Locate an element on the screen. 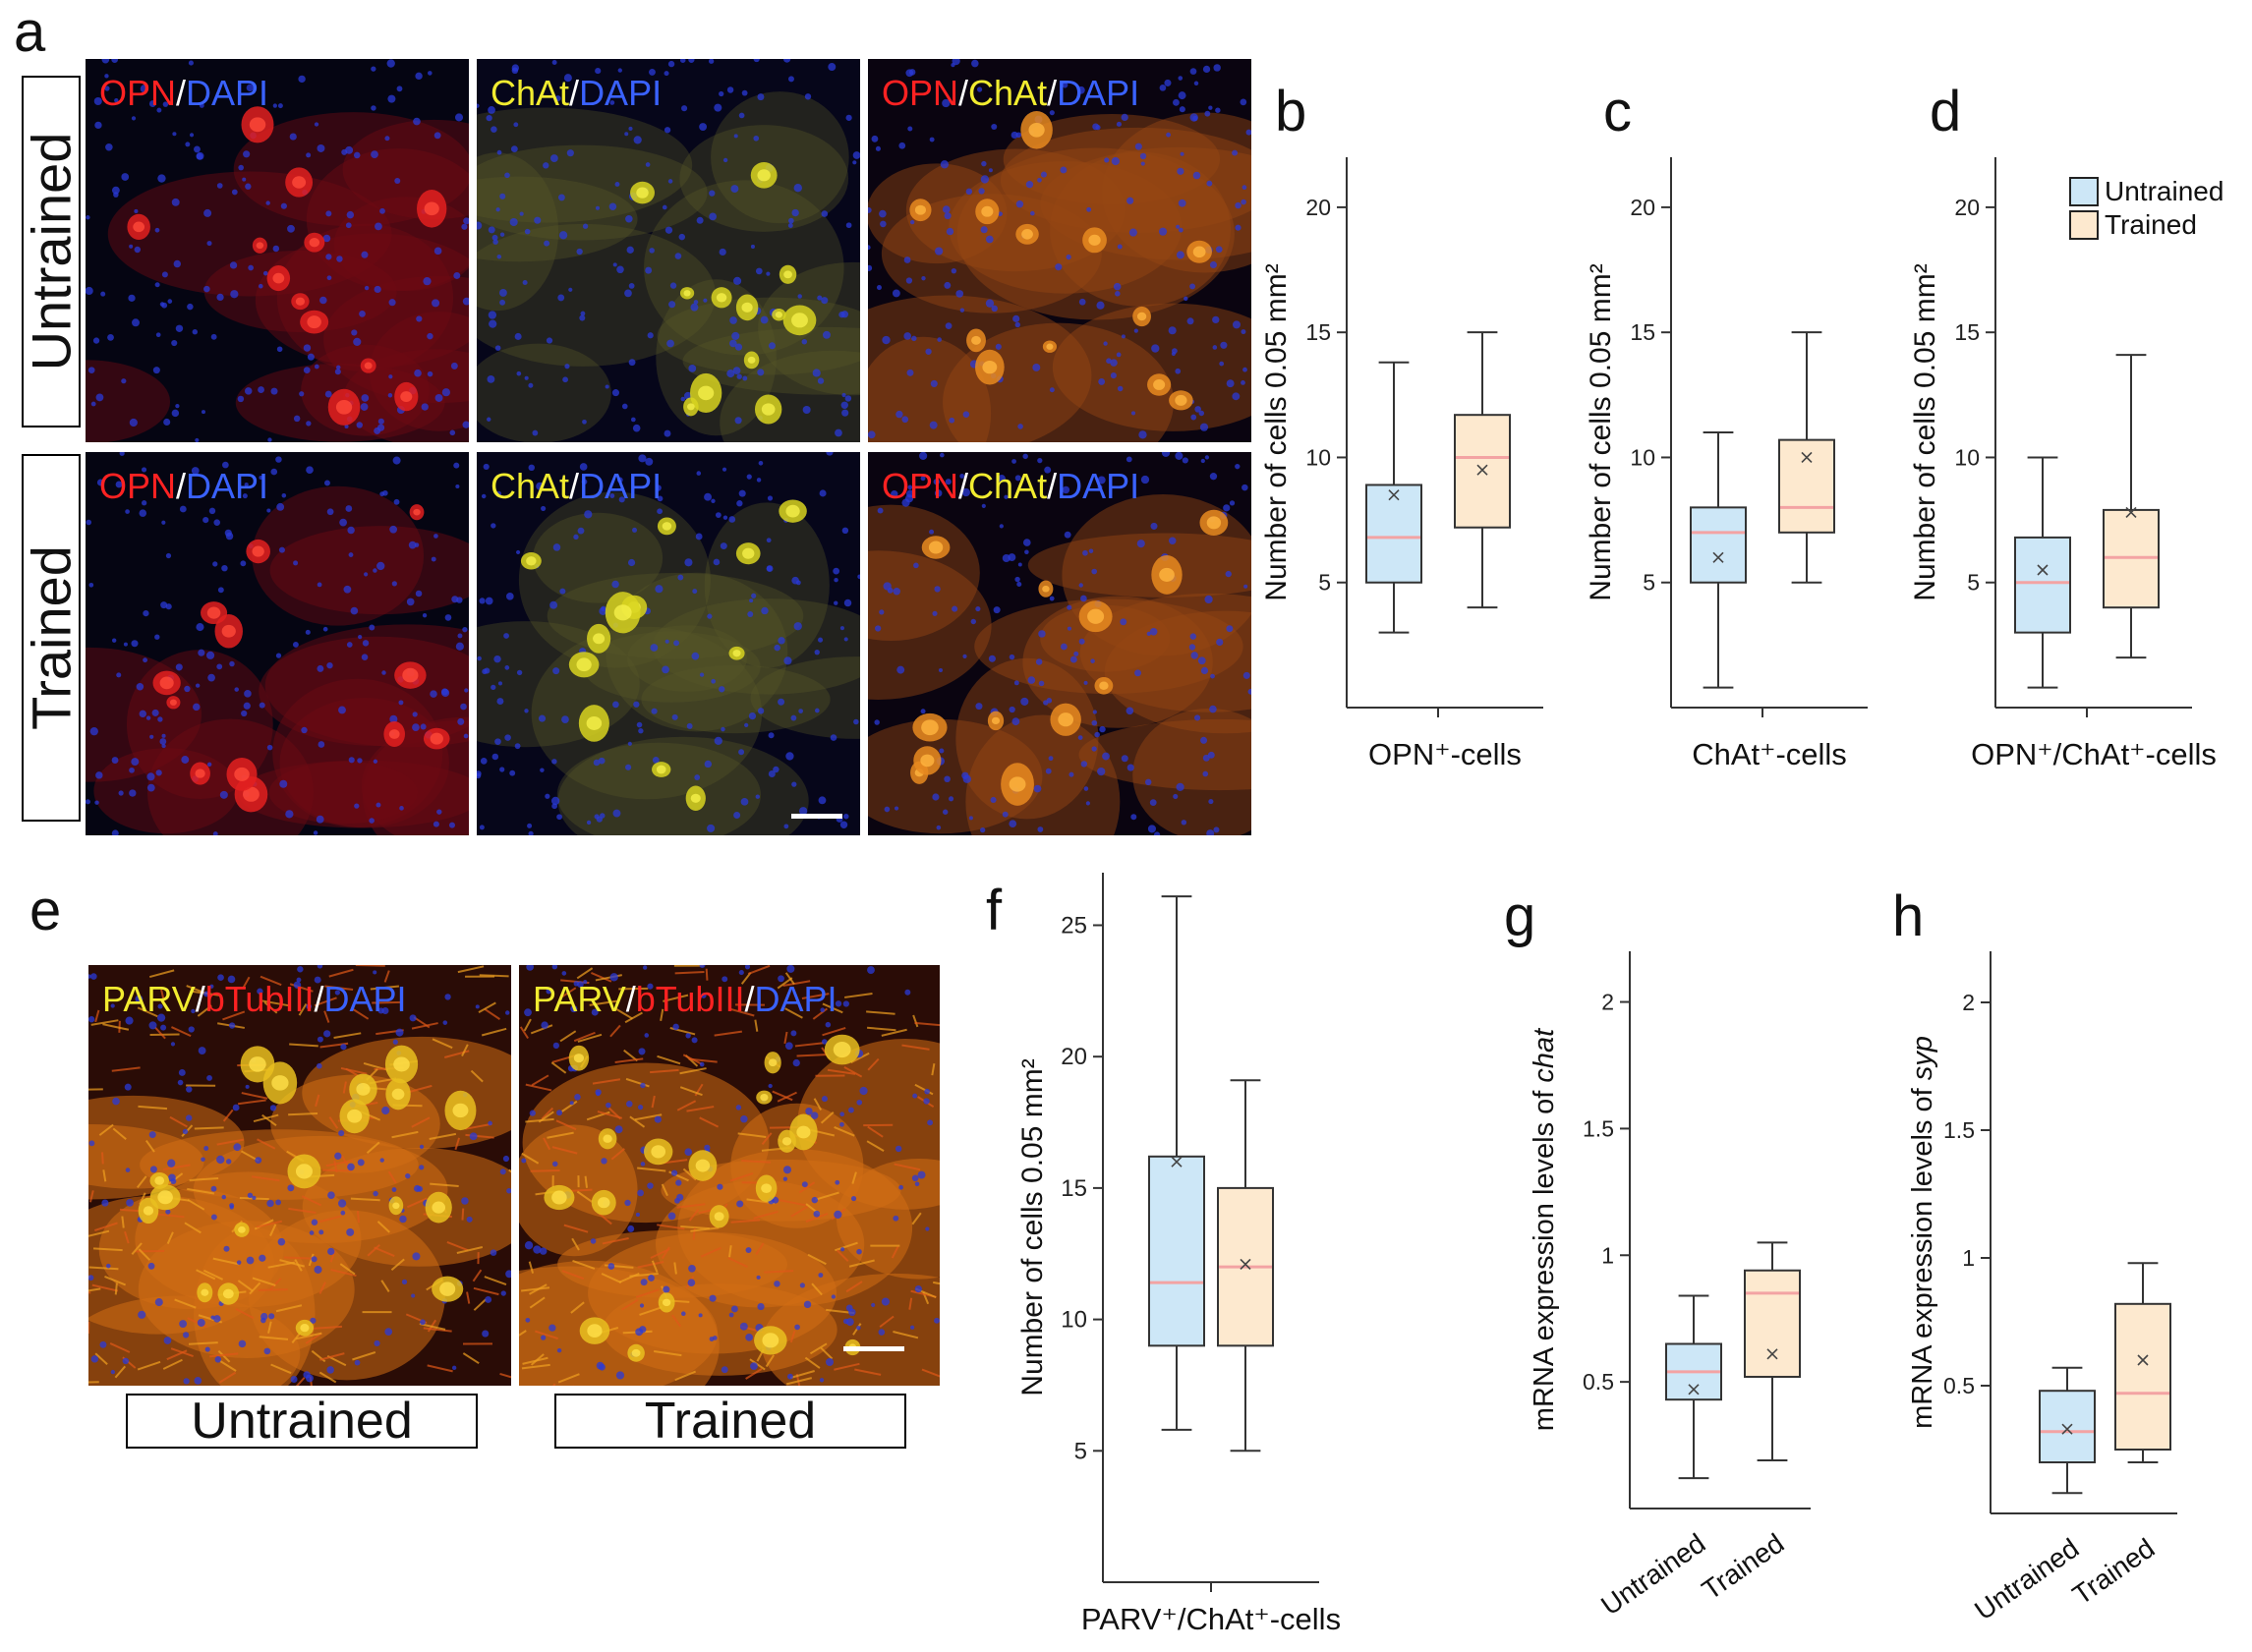 Image resolution: width=2252 pixels, height=1652 pixels. micrograph-trained-parv-btub: PARV/bTubIII/DAPI is located at coordinates (729, 1176).